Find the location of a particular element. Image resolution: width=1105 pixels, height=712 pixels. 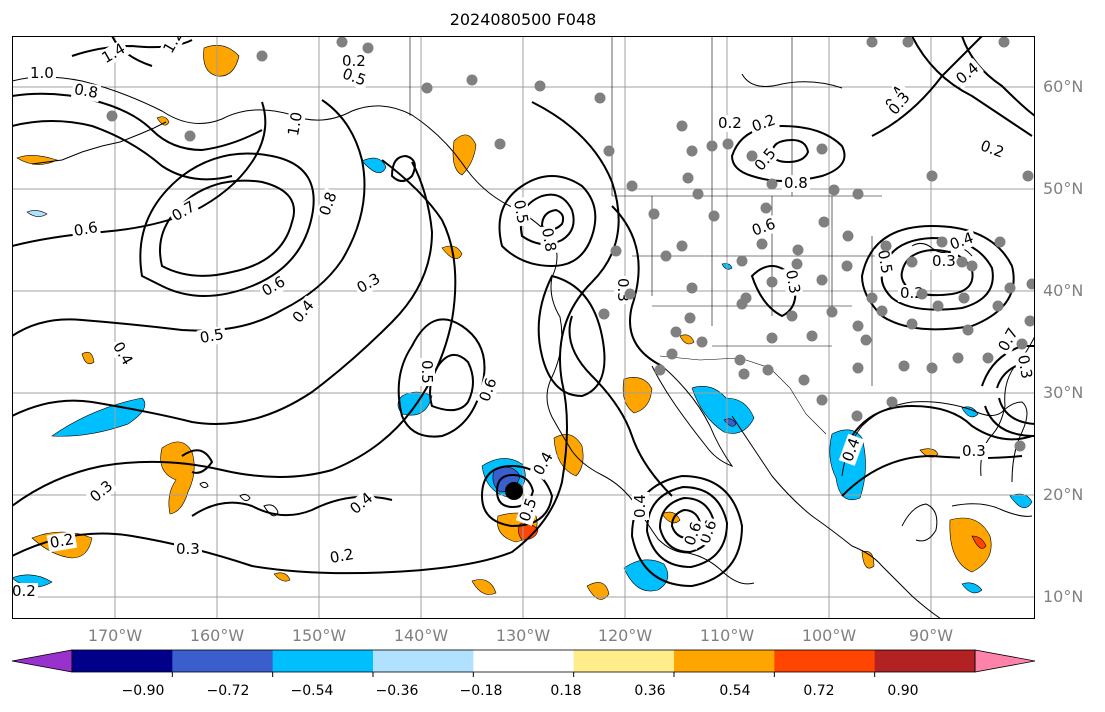

contour-label: 0.6 is located at coordinates (85, 229).